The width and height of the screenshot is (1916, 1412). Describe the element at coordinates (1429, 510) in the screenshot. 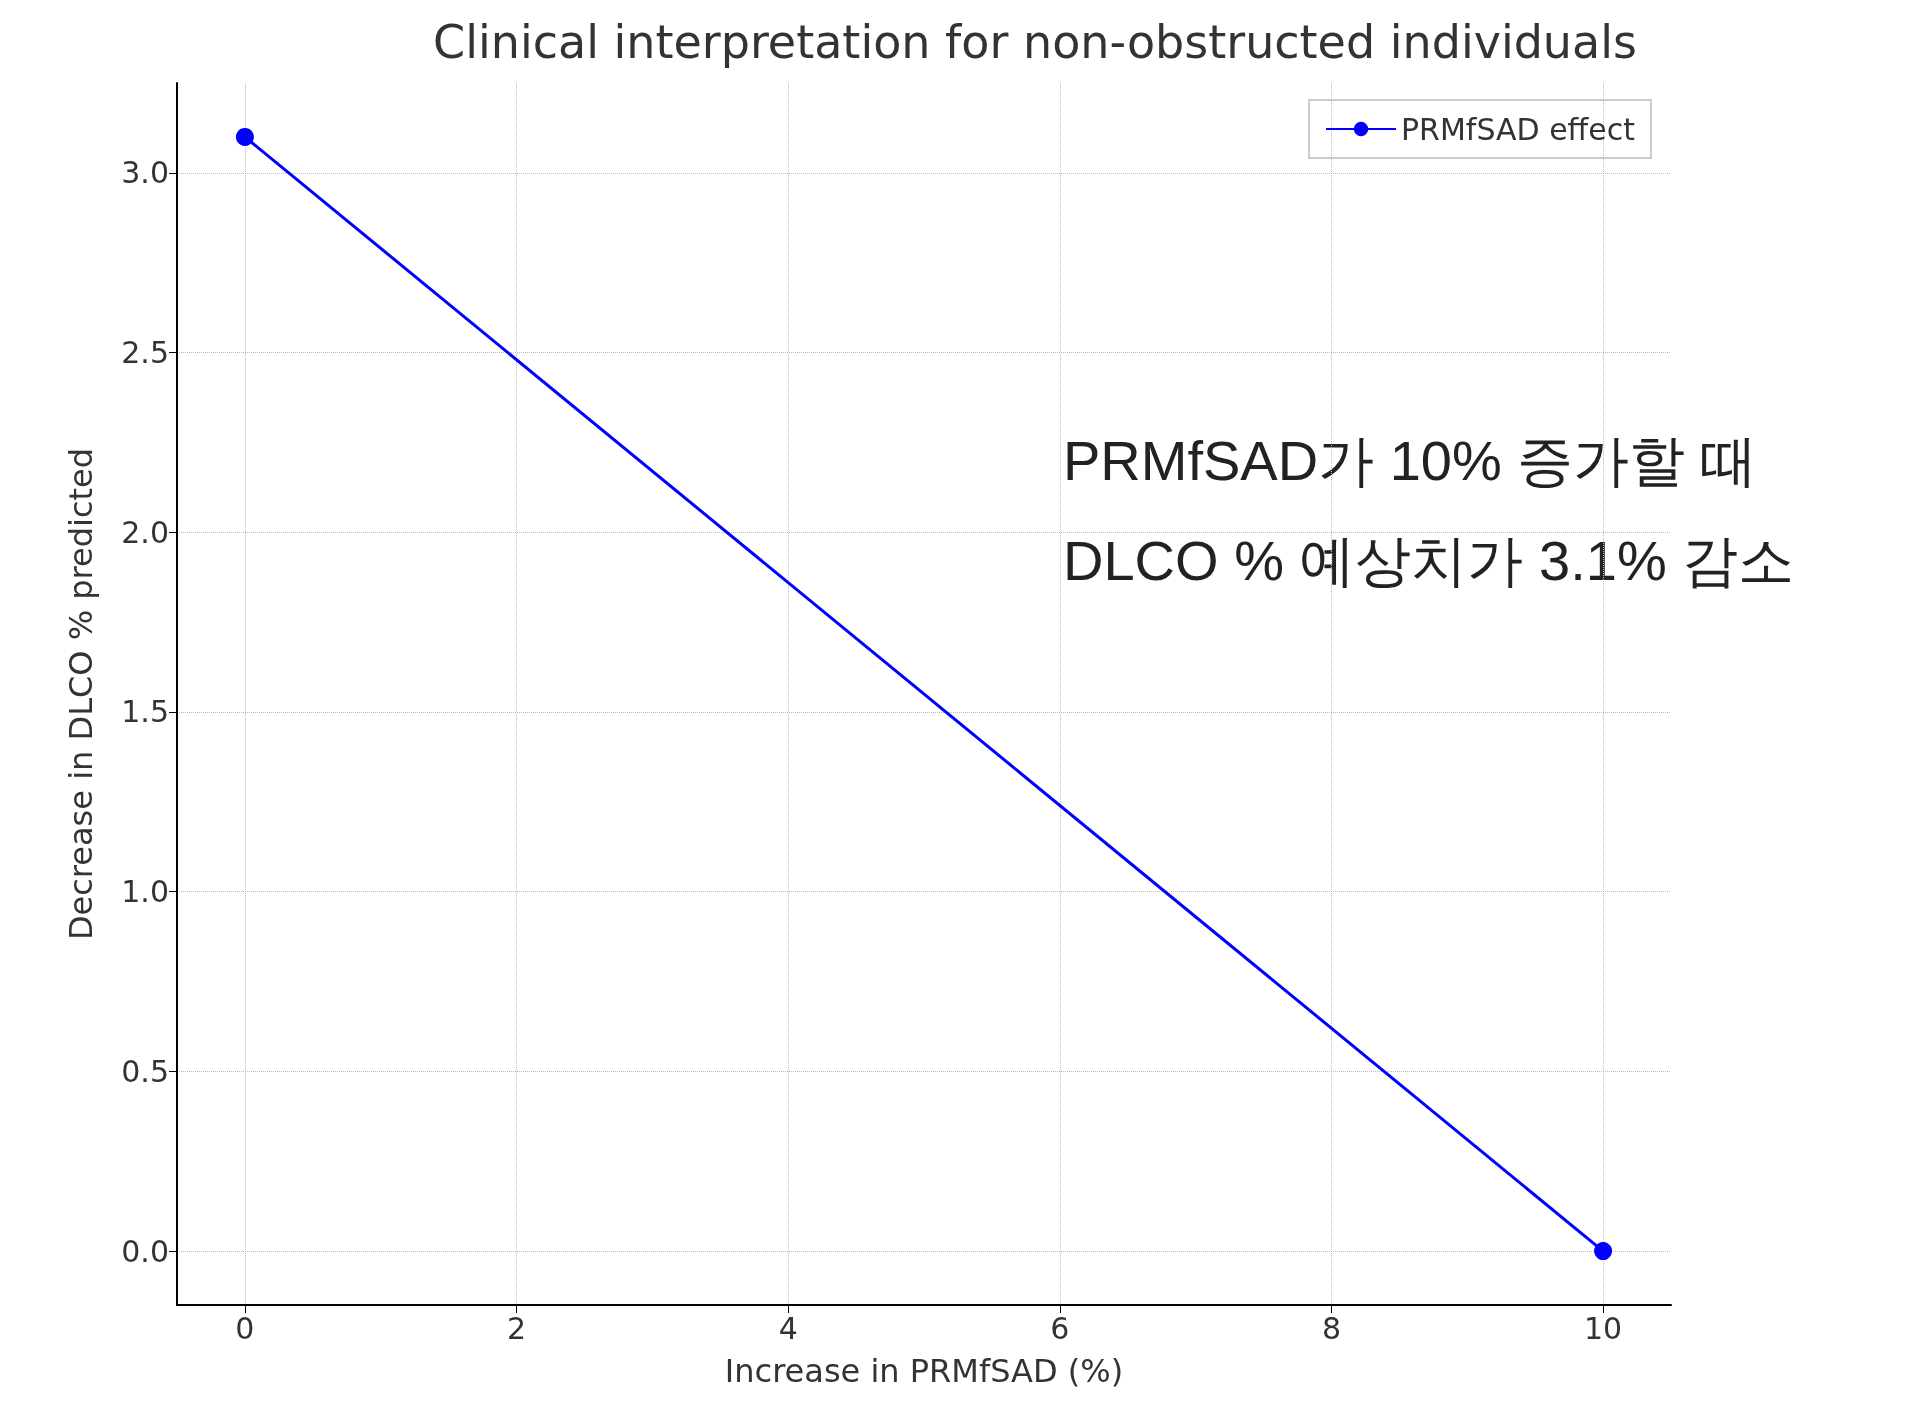

I see `annotation: PRMfSAD가 10% 증가할 때 DLCO % 예상치가 3.1% 감소` at that location.